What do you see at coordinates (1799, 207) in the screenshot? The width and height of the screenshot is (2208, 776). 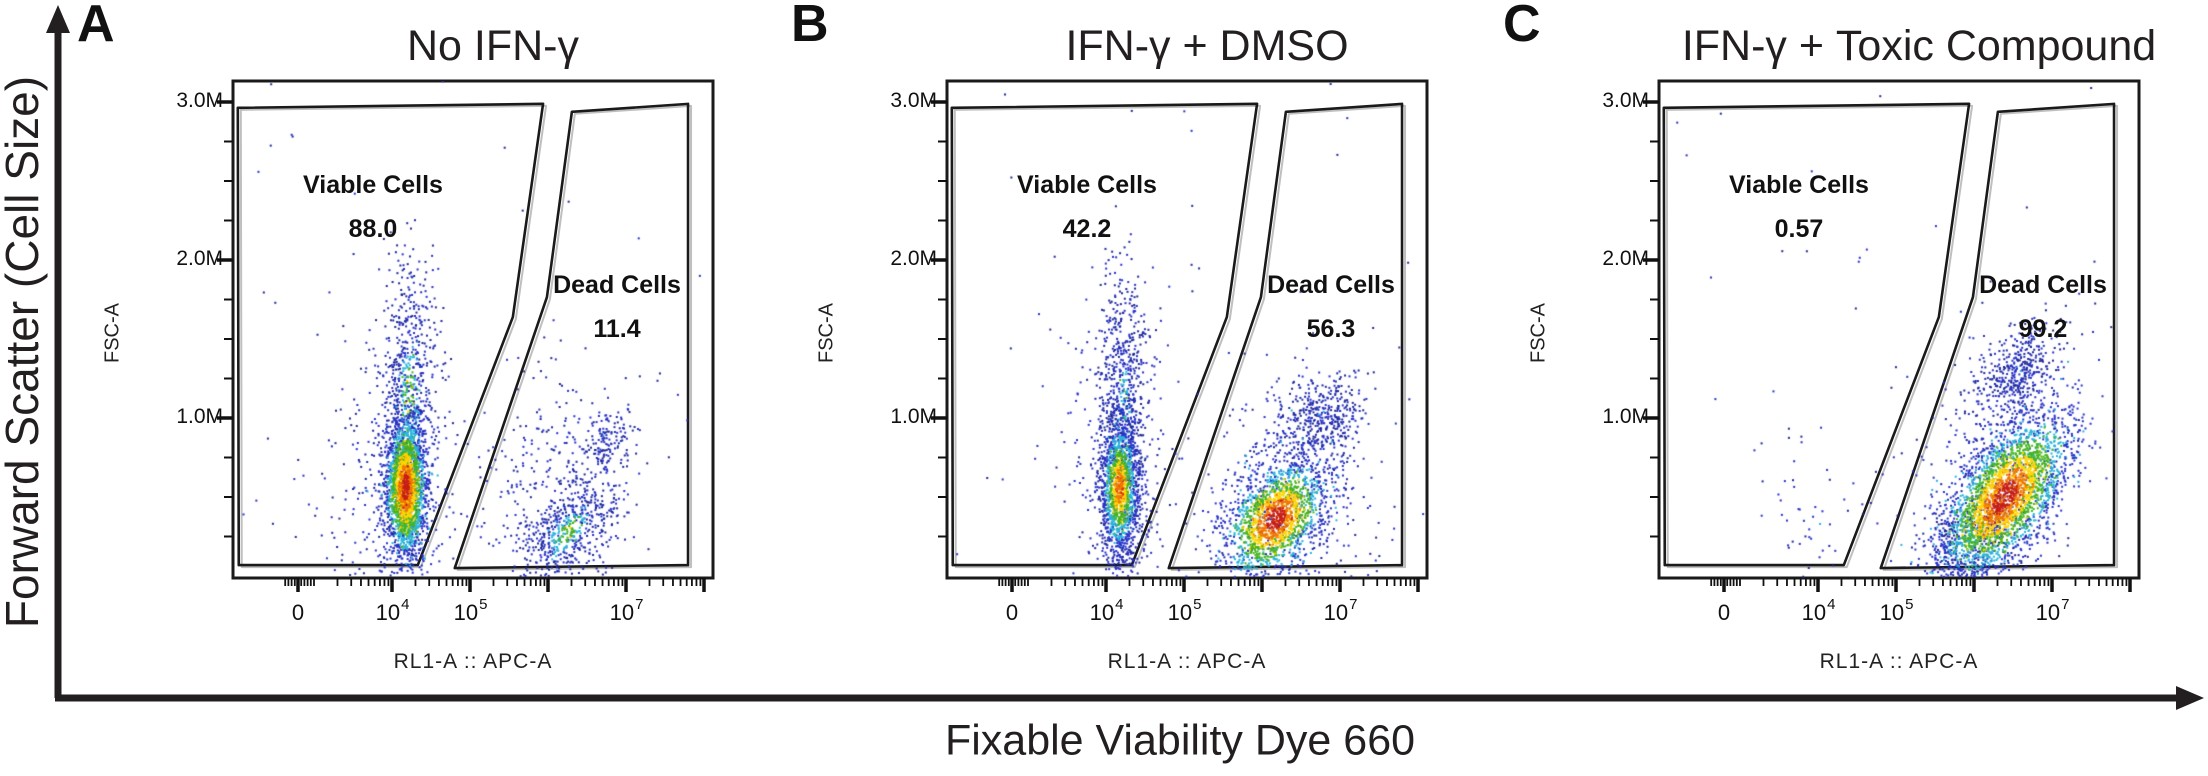 I see `viable-gate-label: Viable Cells 0.57` at bounding box center [1799, 207].